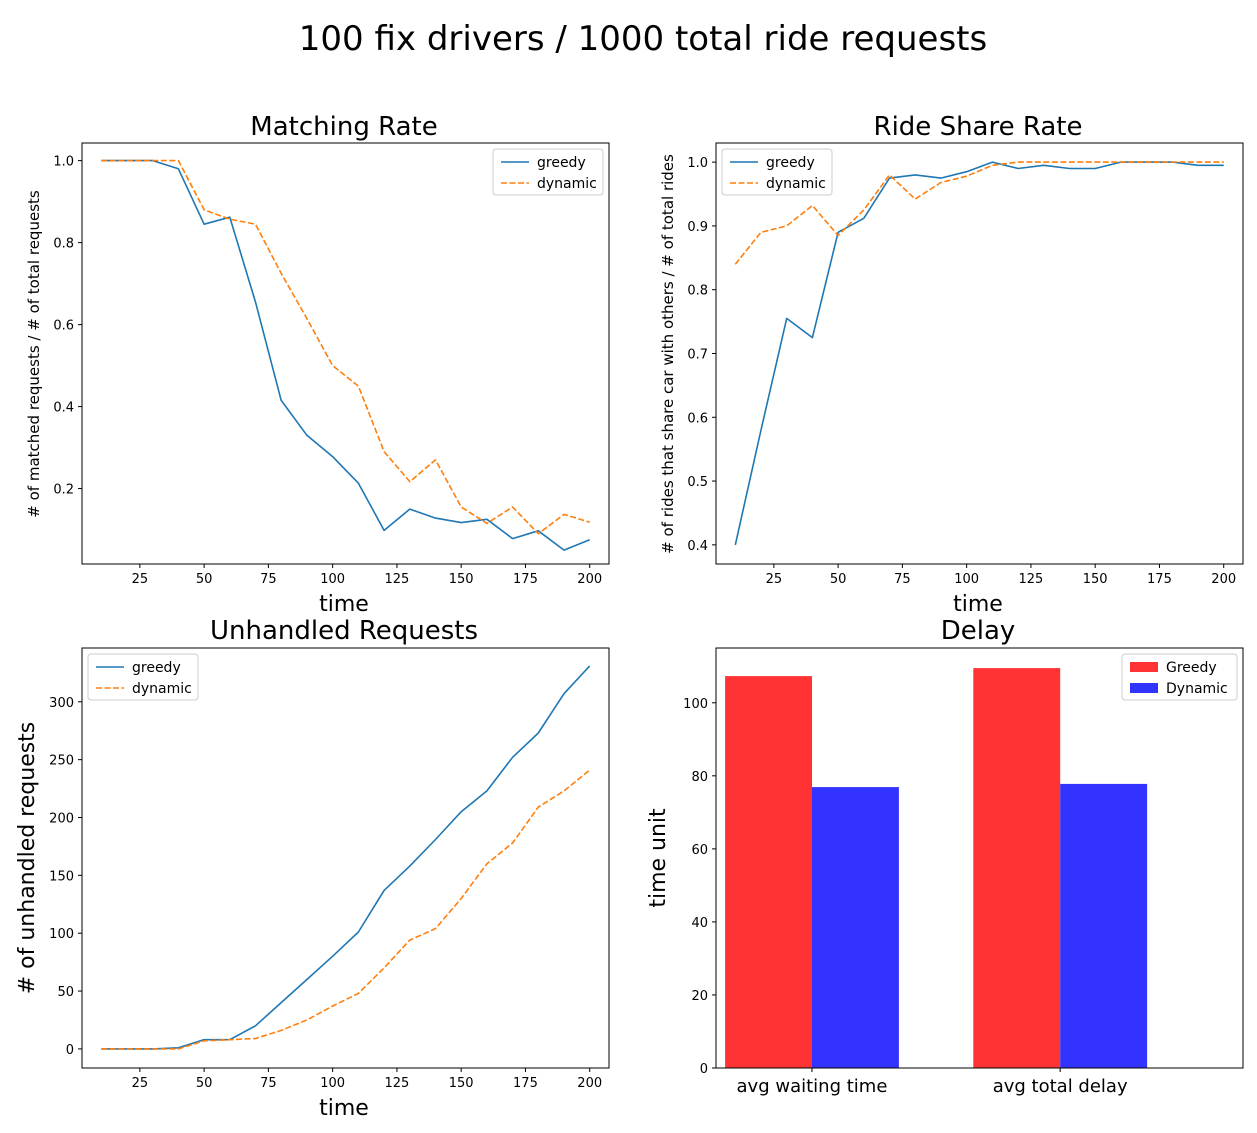 The width and height of the screenshot is (1257, 1133). Describe the element at coordinates (1179, 677) in the screenshot. I see `legend: Greedy Dynamic` at that location.